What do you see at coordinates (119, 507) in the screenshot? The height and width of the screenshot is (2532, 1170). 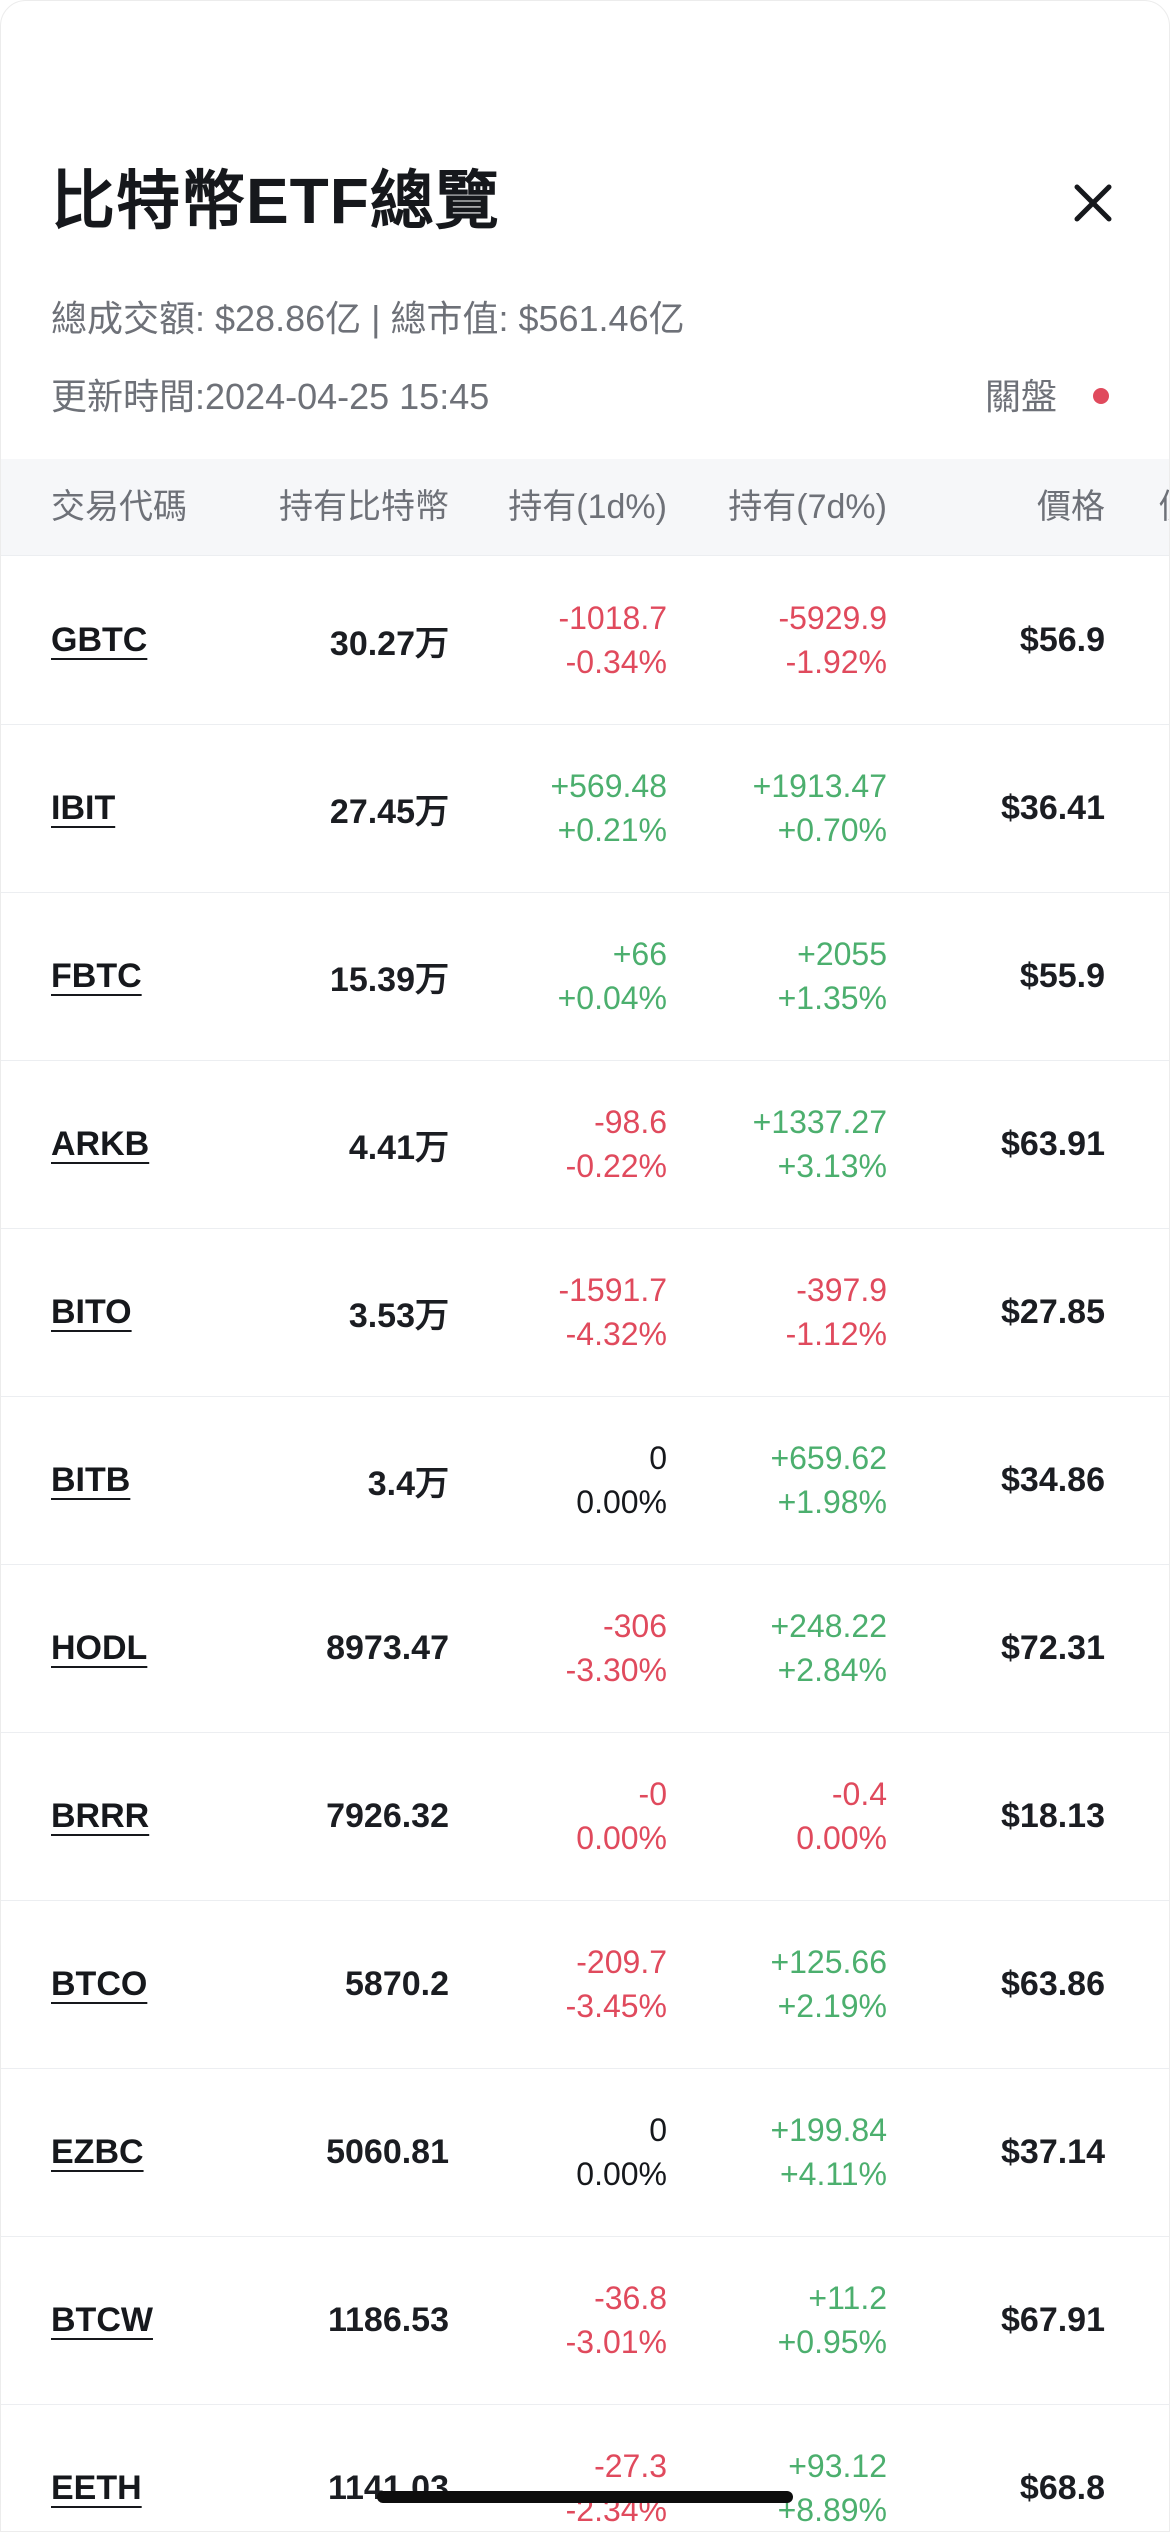 I see `col-ticker: 交易代碼` at bounding box center [119, 507].